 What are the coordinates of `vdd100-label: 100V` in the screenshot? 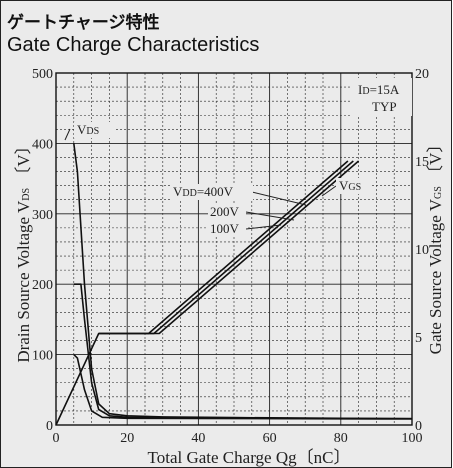 It's located at (225, 228).